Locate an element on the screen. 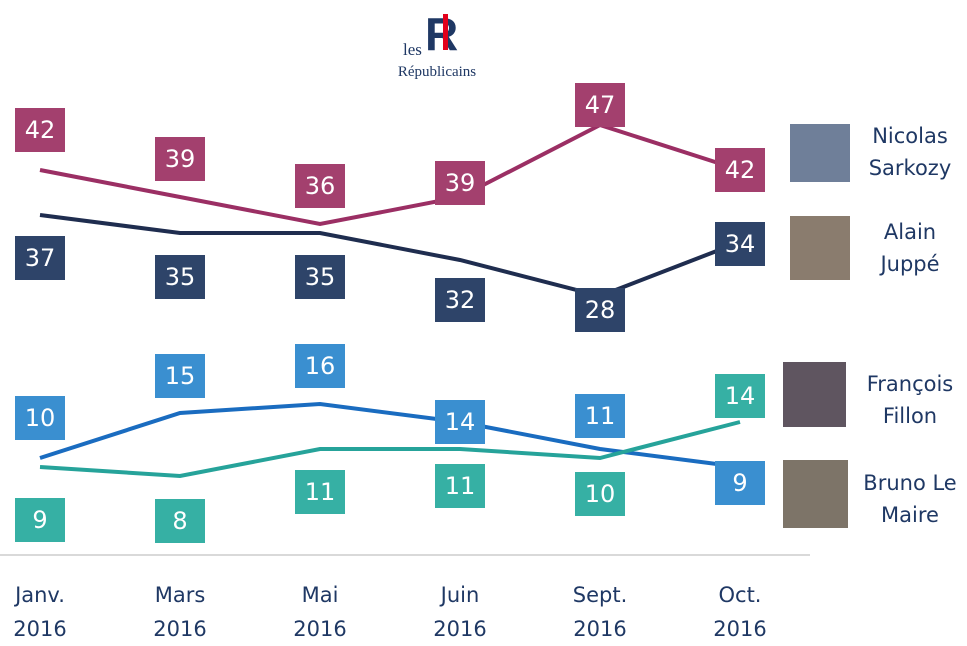  x-tick-label: Oct. 2016 is located at coordinates (740, 612).